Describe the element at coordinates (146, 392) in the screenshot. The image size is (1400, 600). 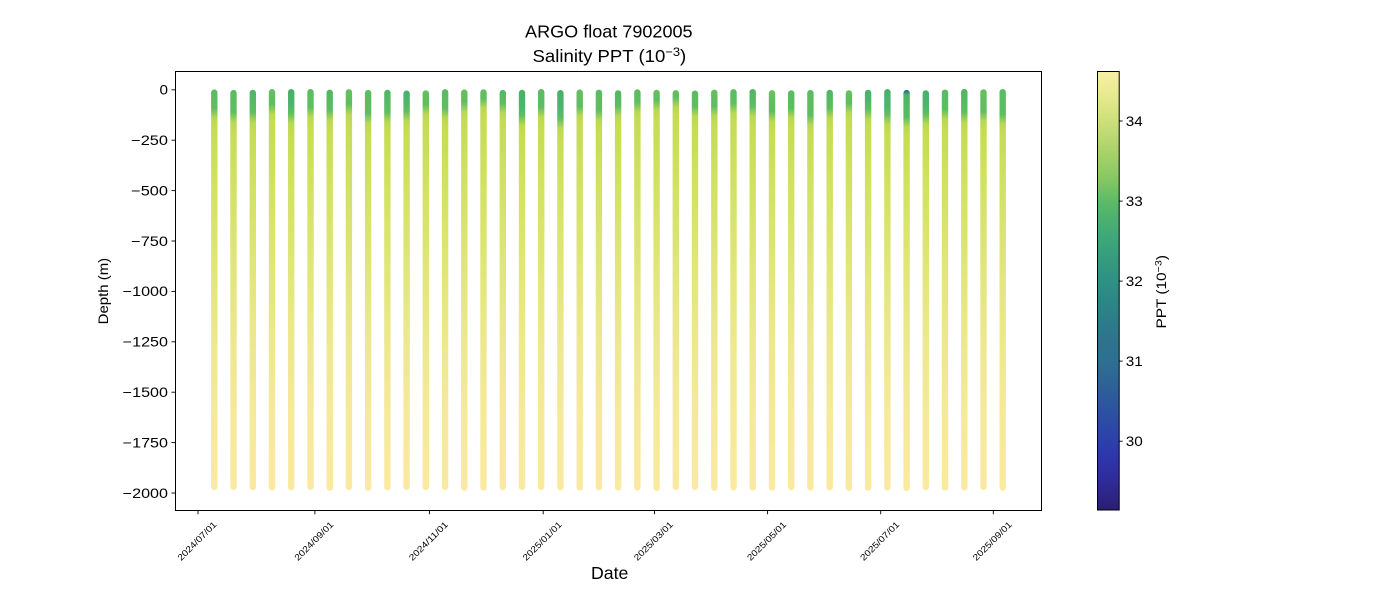
I see `svg-text: −1500` at that location.